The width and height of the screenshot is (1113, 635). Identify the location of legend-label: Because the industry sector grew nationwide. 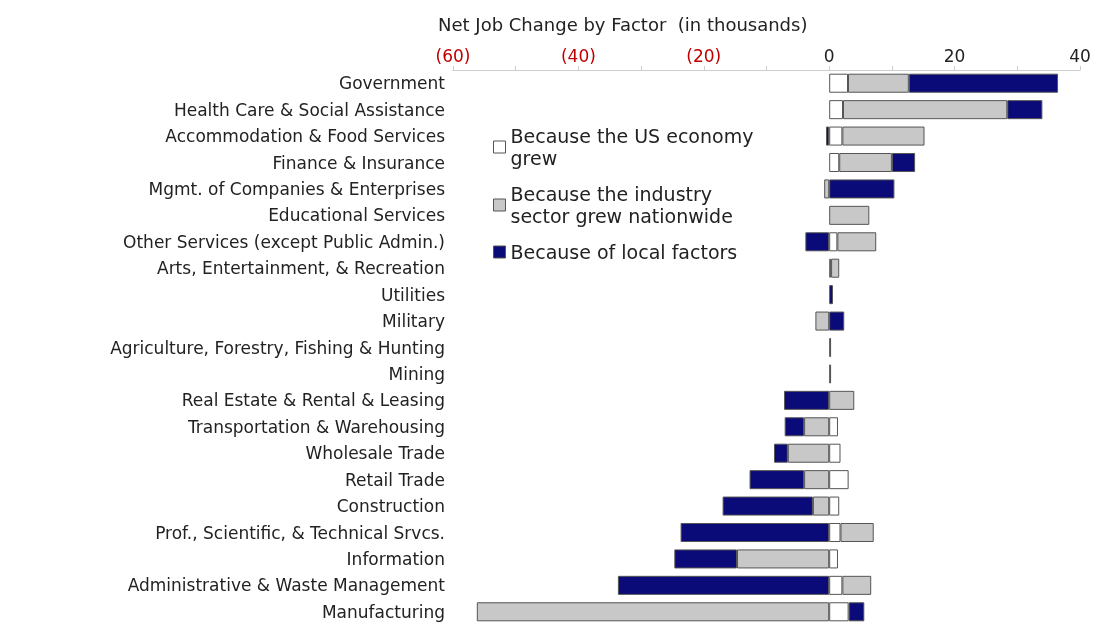
(621, 205).